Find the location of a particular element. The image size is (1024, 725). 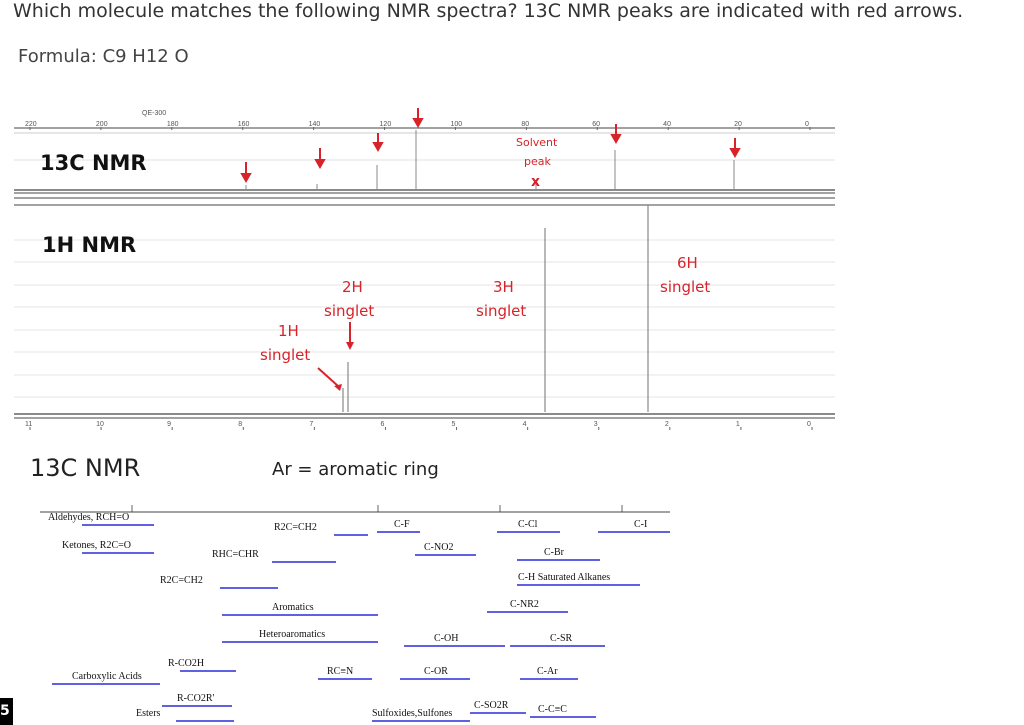

shift-table-label: C-SO2R is located at coordinates (491, 705).